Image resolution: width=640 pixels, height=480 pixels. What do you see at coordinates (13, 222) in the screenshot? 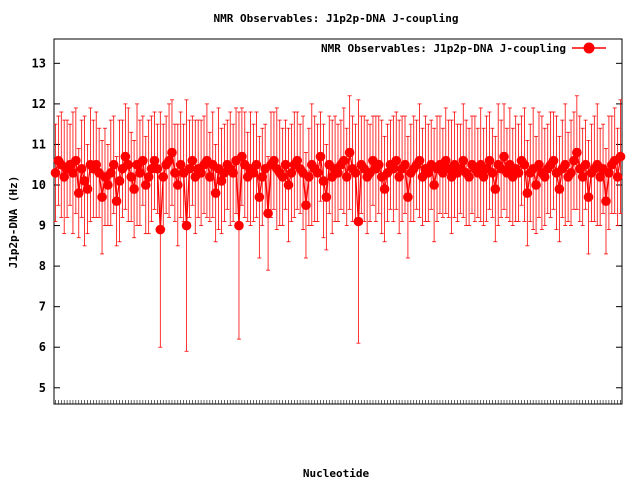
I see `y-axis-label: J1p2p-DNA (Hz)` at bounding box center [13, 222].